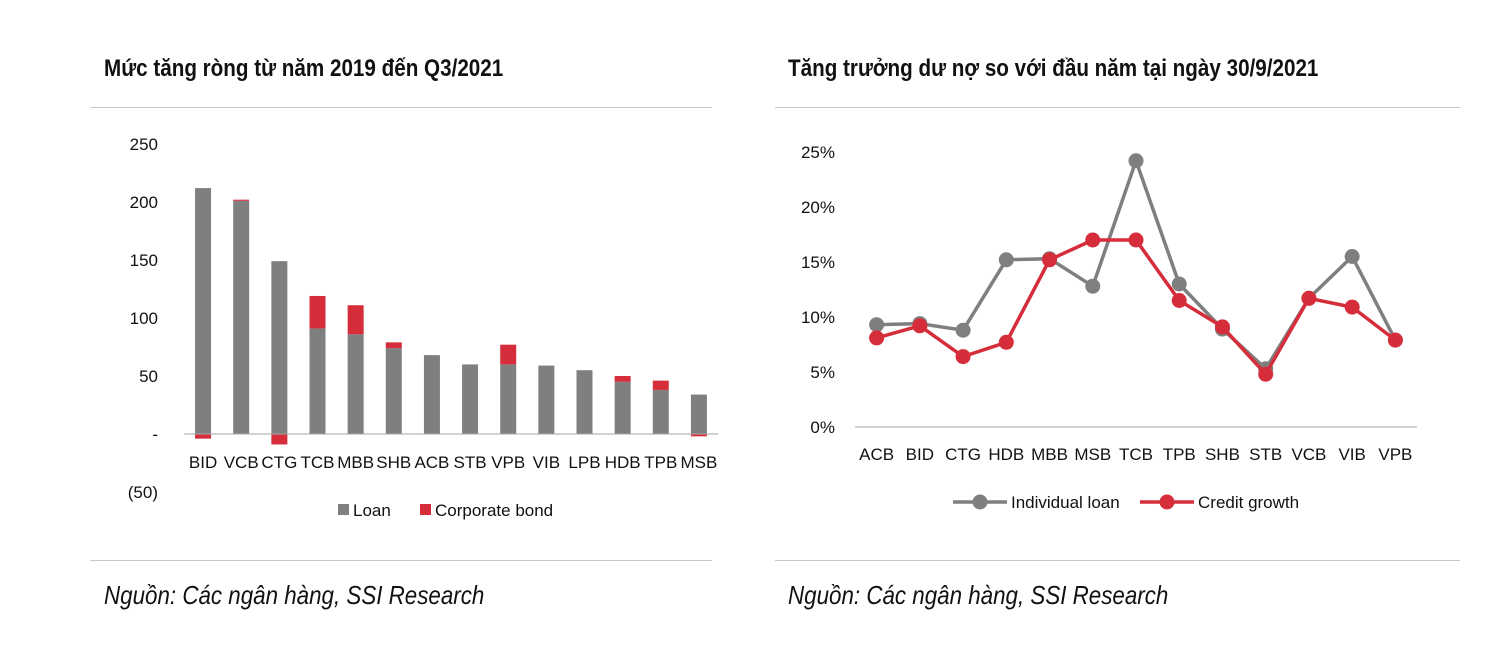 This screenshot has height=648, width=1496. Describe the element at coordinates (143, 492) in the screenshot. I see `y-tick-label: (50)` at that location.